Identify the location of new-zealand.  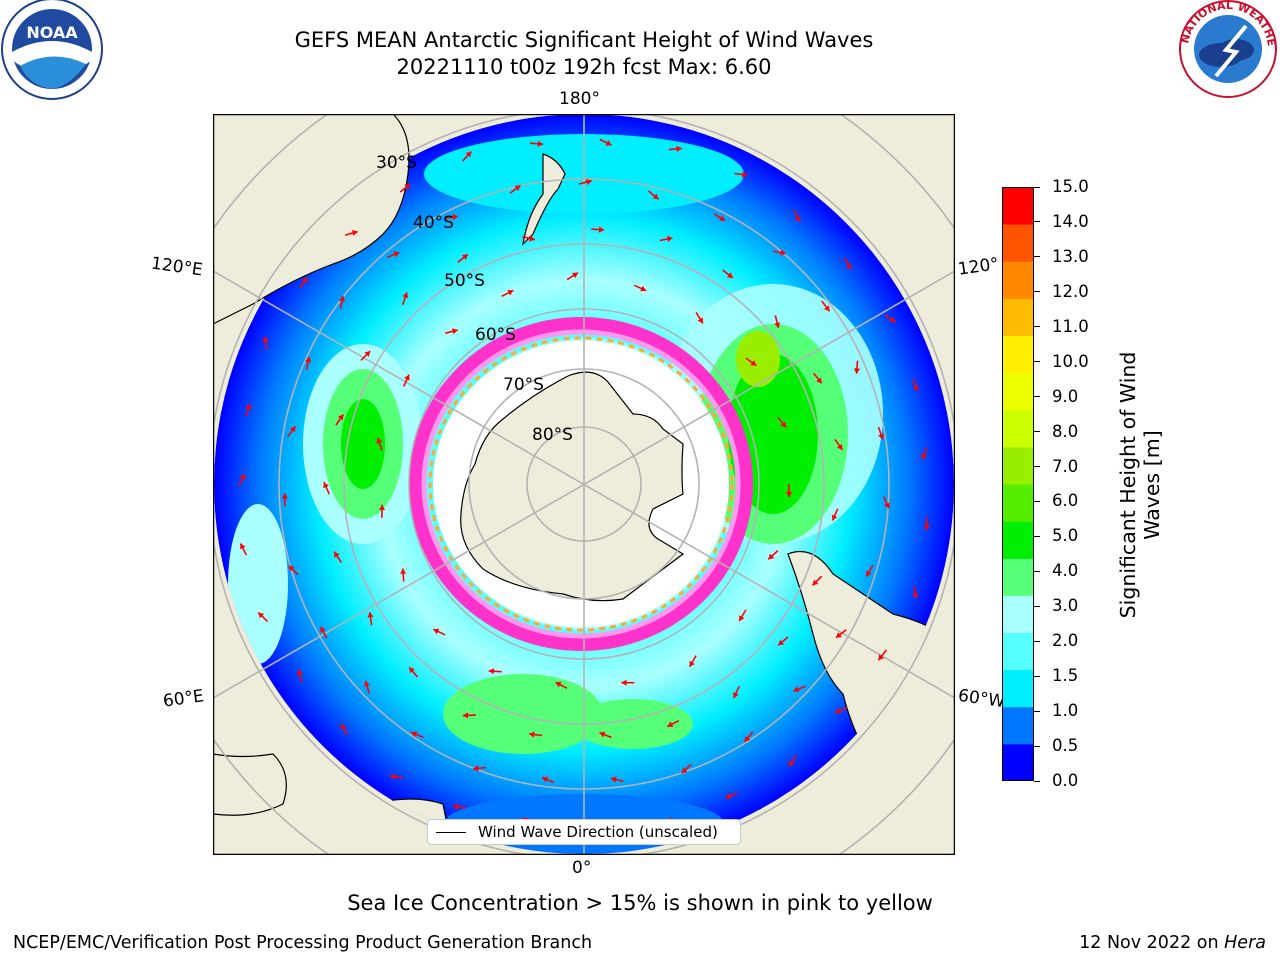
(544, 199).